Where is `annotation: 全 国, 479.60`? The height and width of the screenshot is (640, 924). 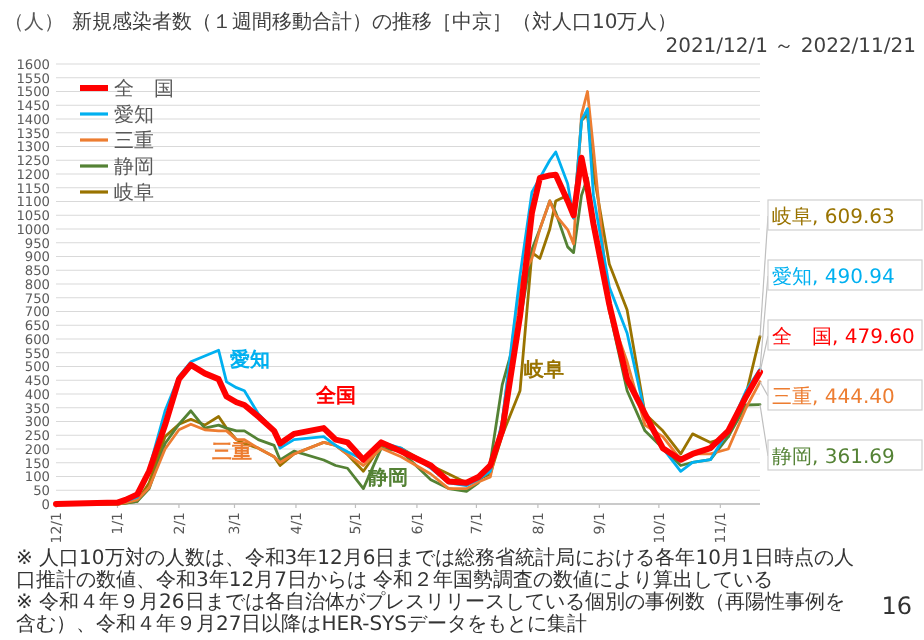
annotation: 全 国, 479.60 is located at coordinates (843, 337).